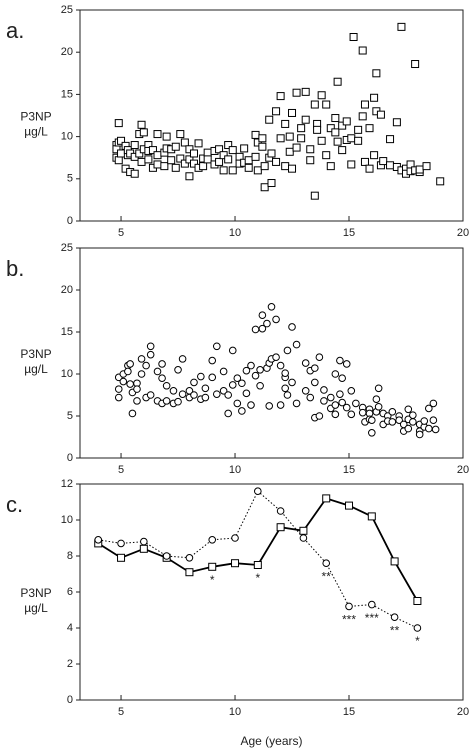  What do you see at coordinates (15, 268) in the screenshot?
I see `panel-label: b.` at bounding box center [15, 268].